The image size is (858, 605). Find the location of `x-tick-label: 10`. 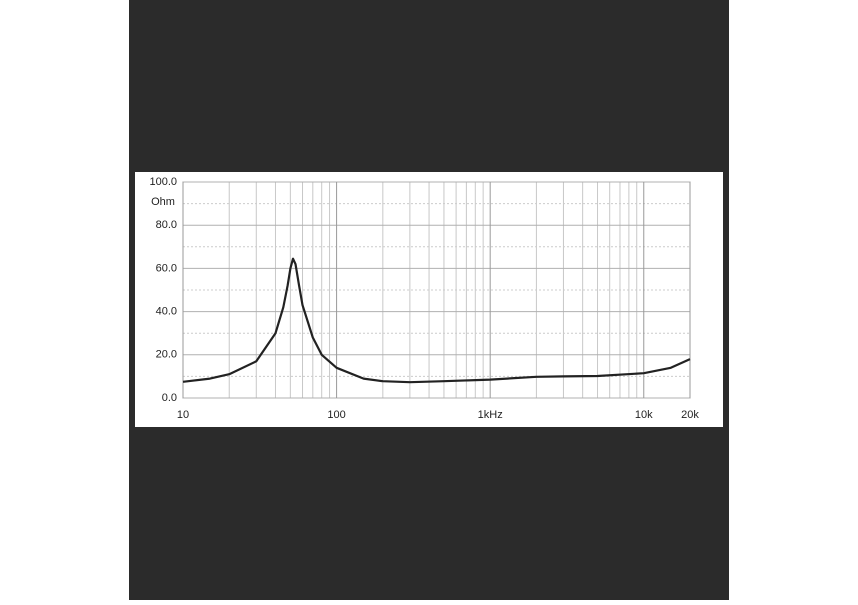

x-tick-label: 10 is located at coordinates (183, 415).